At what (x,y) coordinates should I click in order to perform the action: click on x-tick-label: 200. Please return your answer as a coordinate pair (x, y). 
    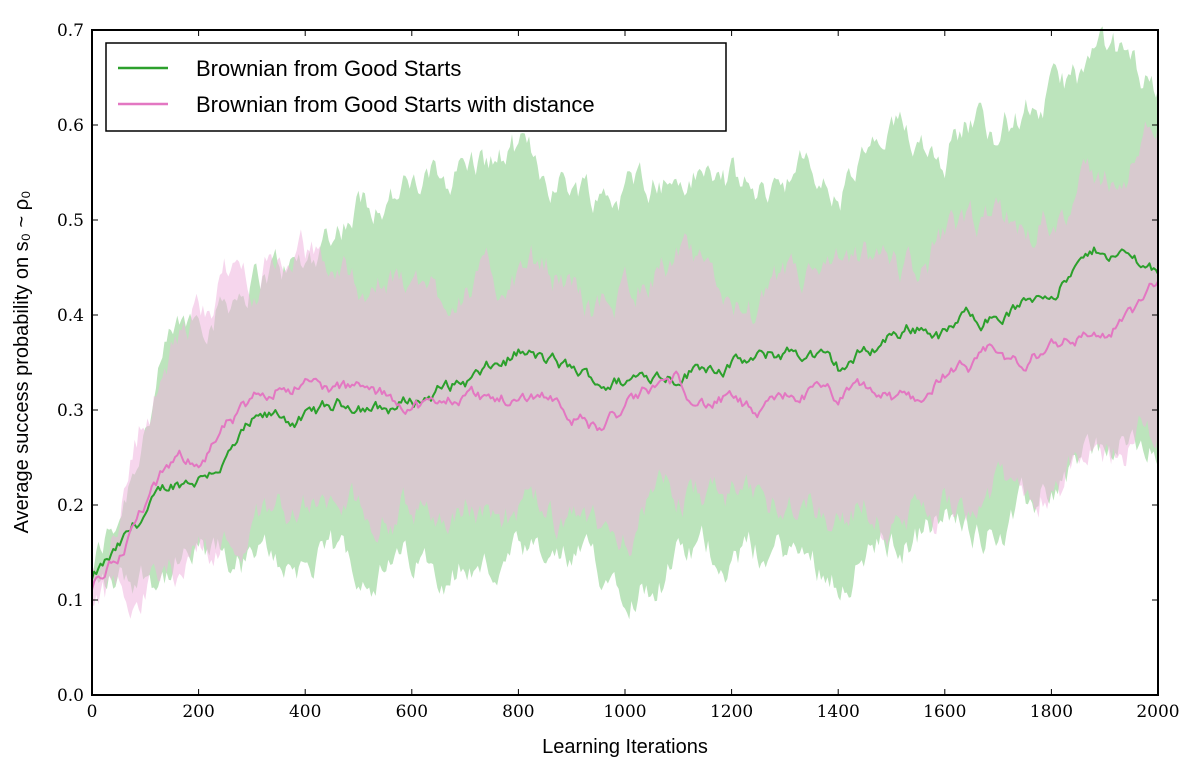
    Looking at the image, I should click on (198, 712).